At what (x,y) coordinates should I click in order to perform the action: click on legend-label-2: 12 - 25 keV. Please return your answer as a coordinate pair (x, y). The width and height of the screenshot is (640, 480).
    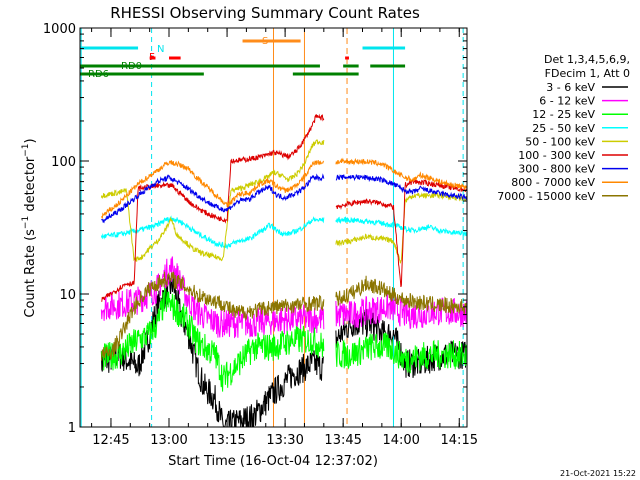
    Looking at the image, I should click on (563, 114).